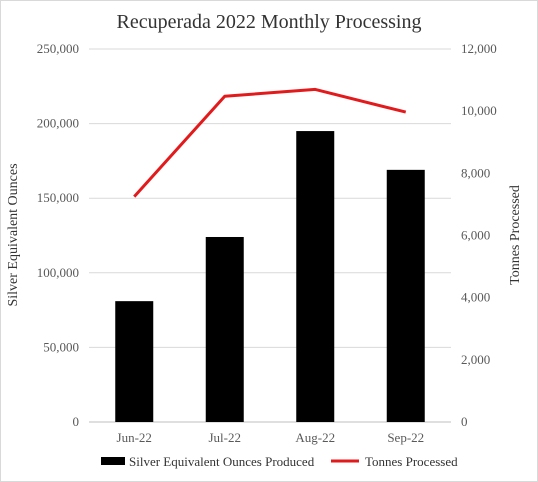 This screenshot has width=538, height=482. I want to click on y2-tick-label: 10,000, so click(479, 110).